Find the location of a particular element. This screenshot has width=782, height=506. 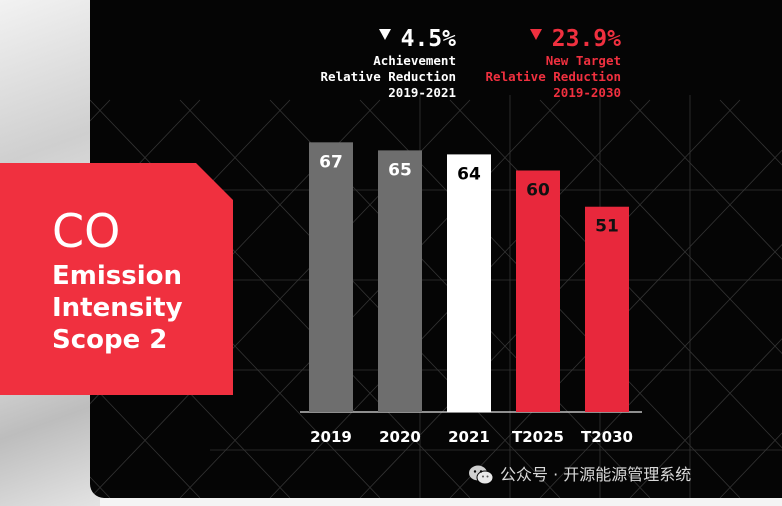

category-label: 2021 is located at coordinates (469, 437).